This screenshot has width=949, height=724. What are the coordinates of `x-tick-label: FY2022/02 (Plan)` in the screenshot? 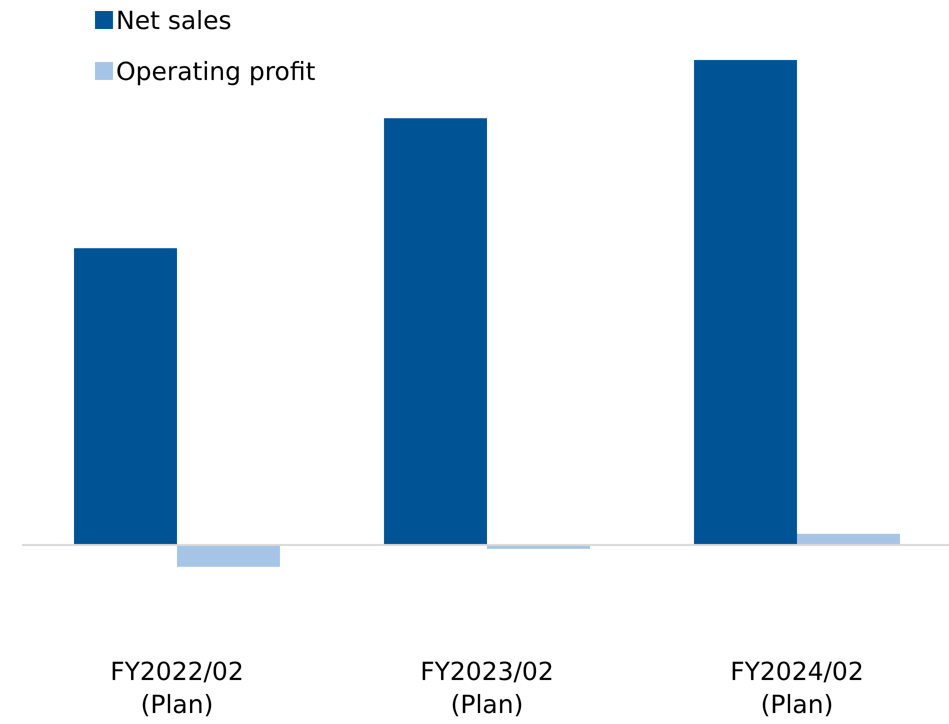 It's located at (177, 688).